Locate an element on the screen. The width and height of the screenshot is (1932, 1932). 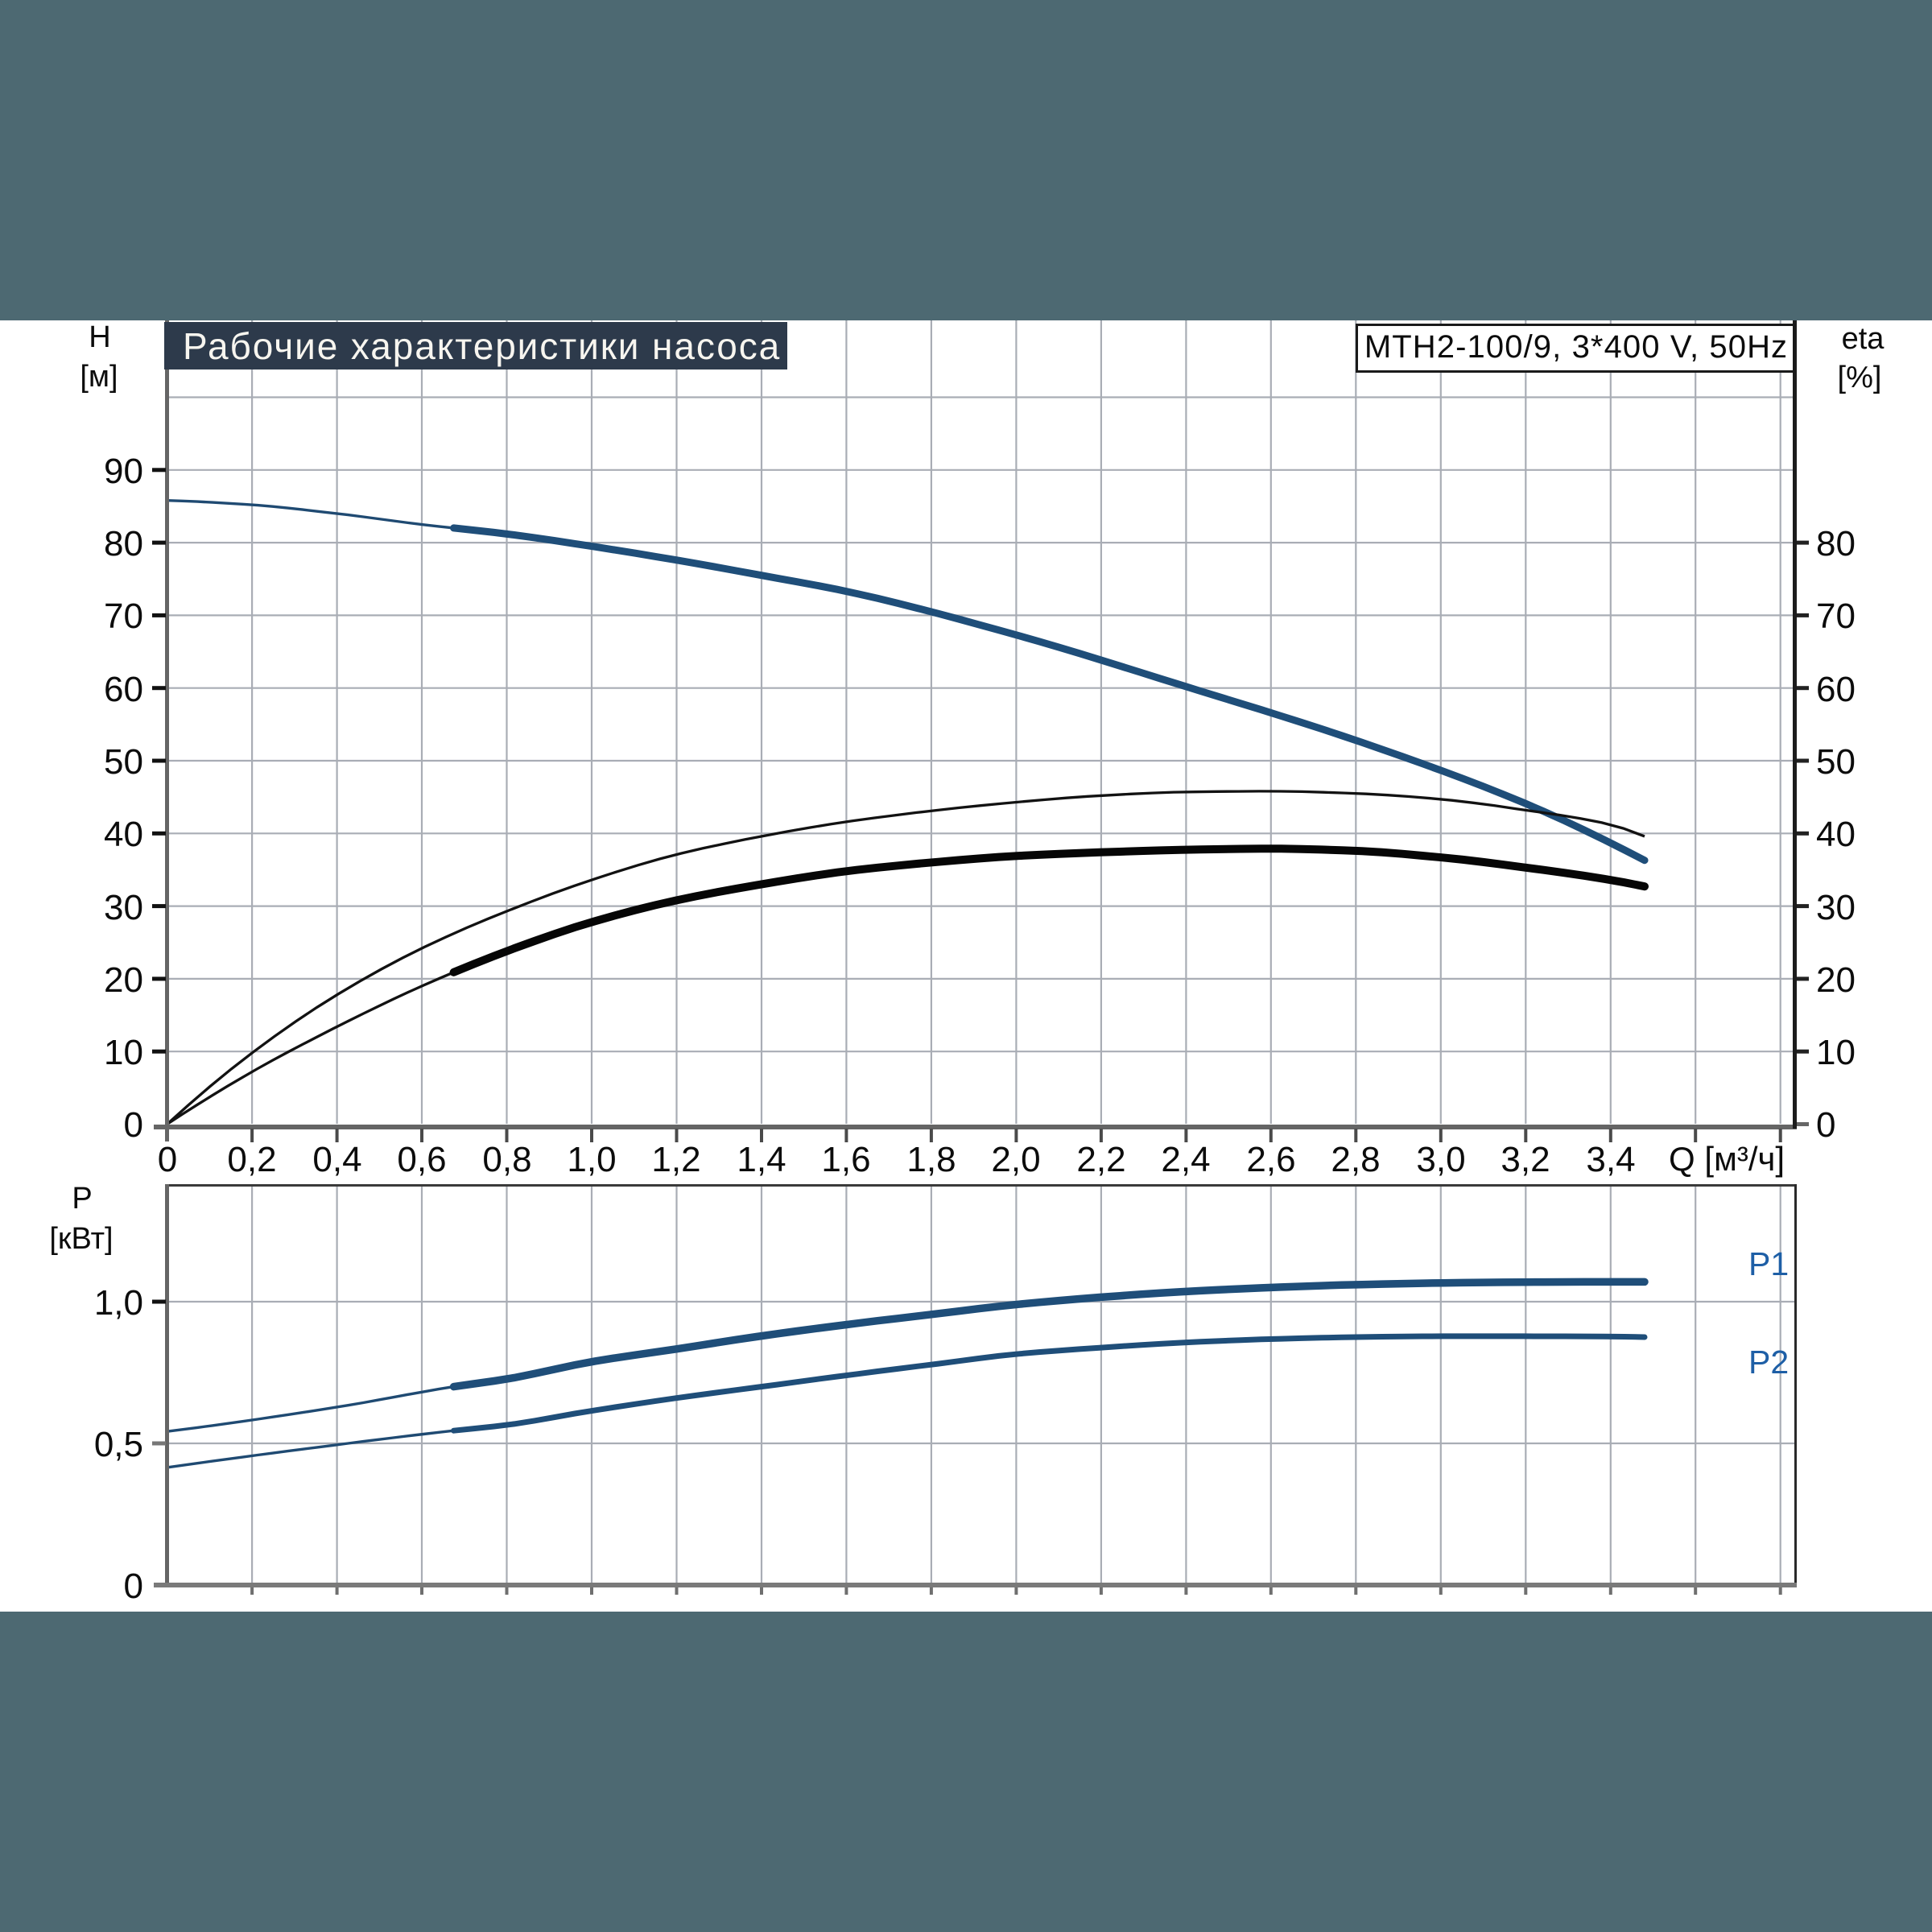
svg-text: 0,2 is located at coordinates (252, 1159).